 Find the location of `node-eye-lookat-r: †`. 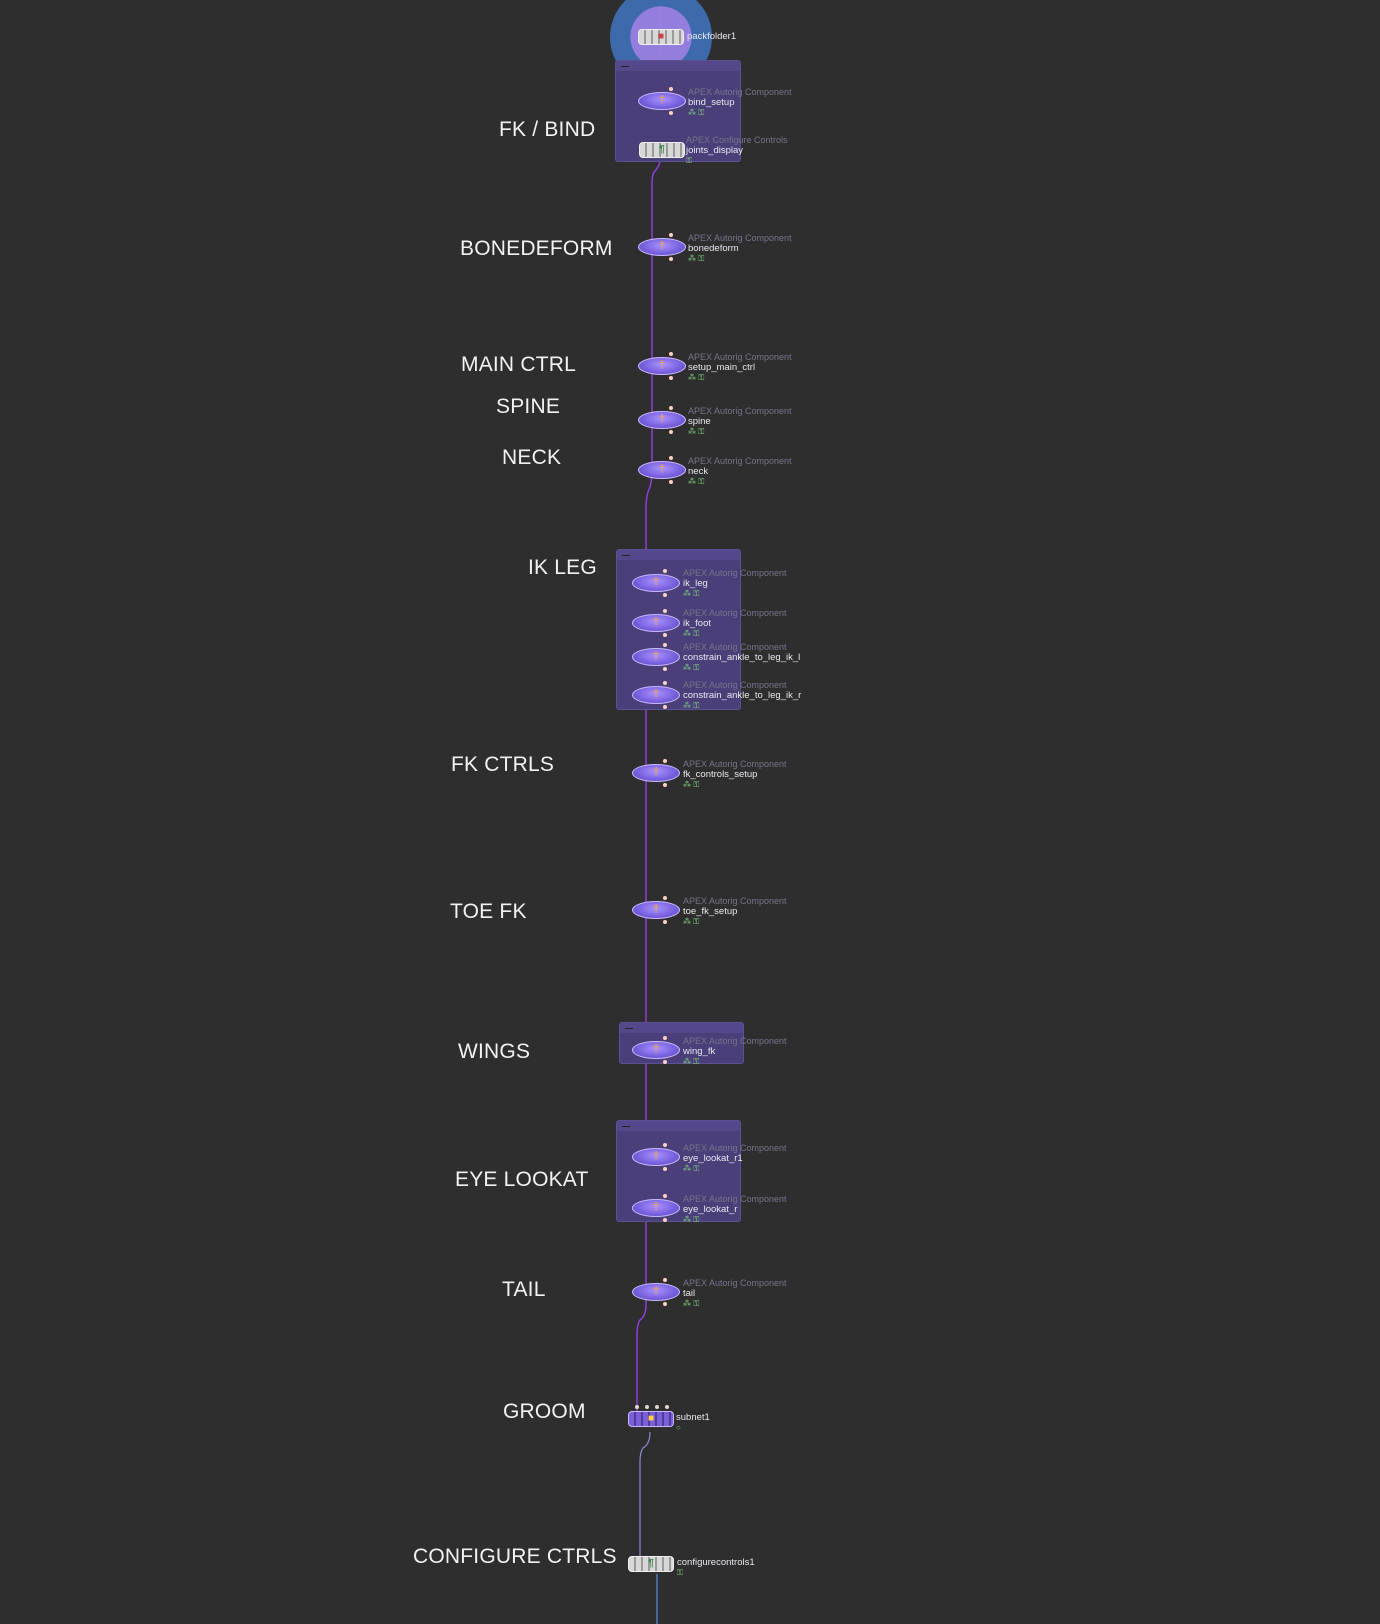

node-eye-lookat-r: † is located at coordinates (656, 1208).